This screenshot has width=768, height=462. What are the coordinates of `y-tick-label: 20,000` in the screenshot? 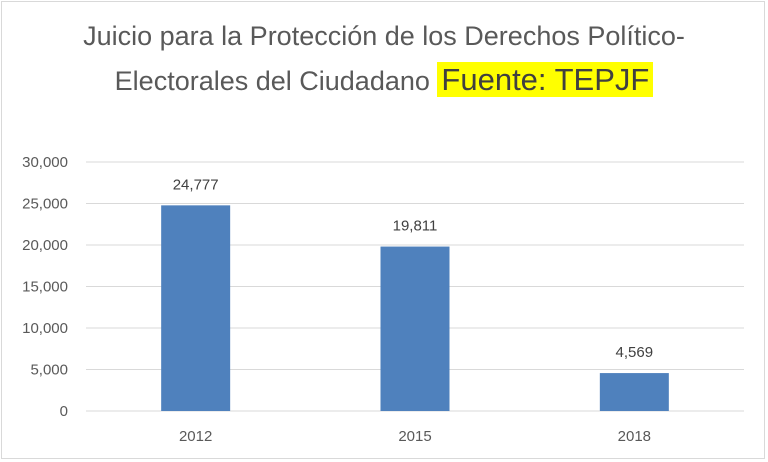 It's located at (45, 245).